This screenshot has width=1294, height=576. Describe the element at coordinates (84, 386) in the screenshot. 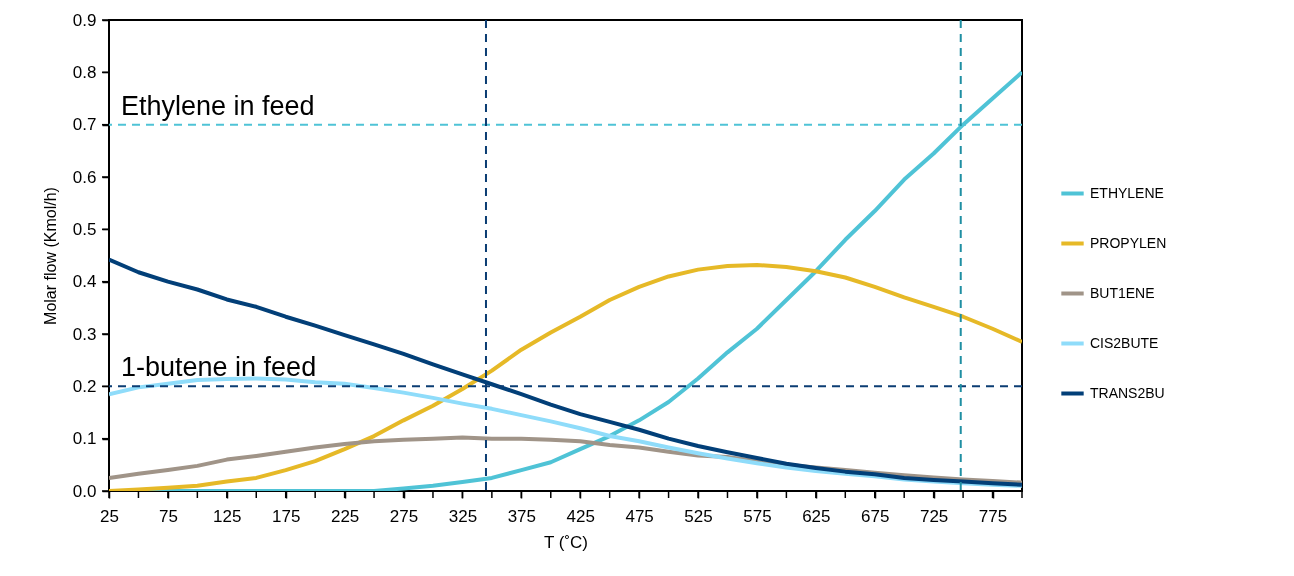

I see `y-tick-label: 0.2` at that location.